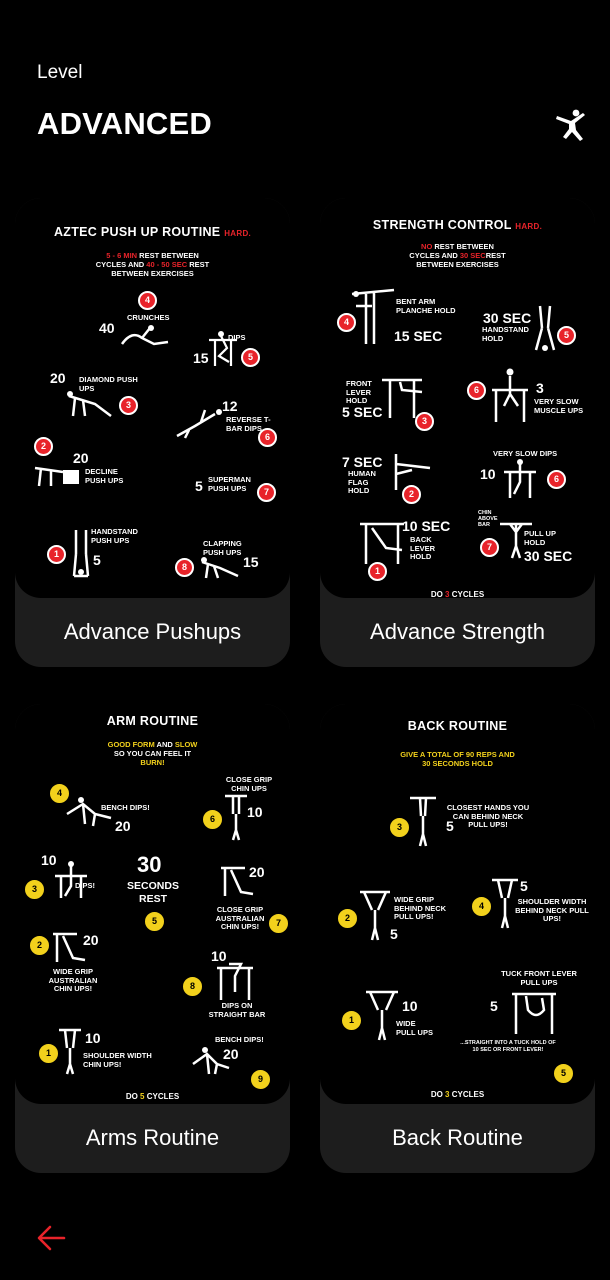 Image resolution: width=610 pixels, height=1280 pixels. Describe the element at coordinates (200, 423) in the screenshot. I see `tbar-dips-figure` at that location.